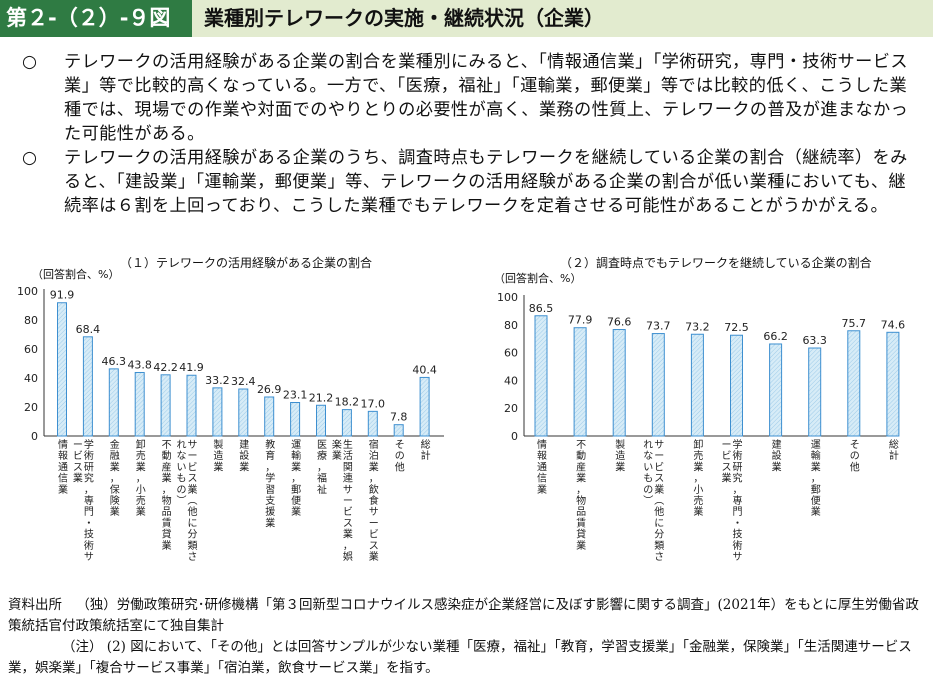  I want to click on svg-text: 不, so click(167, 445).